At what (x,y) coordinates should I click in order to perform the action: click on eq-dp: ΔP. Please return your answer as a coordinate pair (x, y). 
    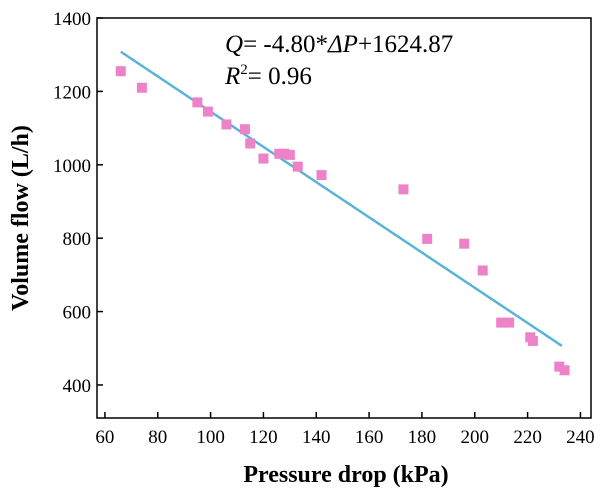
    Looking at the image, I should click on (342, 44).